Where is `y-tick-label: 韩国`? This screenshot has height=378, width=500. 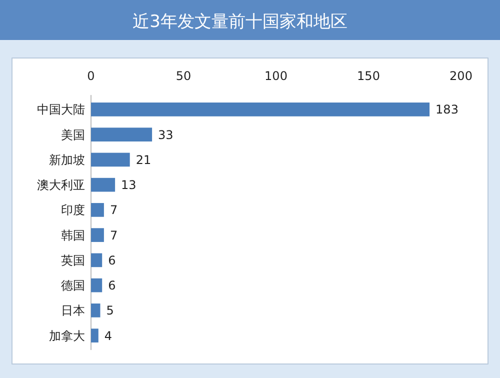 y-tick-label: 韩国 is located at coordinates (73, 235).